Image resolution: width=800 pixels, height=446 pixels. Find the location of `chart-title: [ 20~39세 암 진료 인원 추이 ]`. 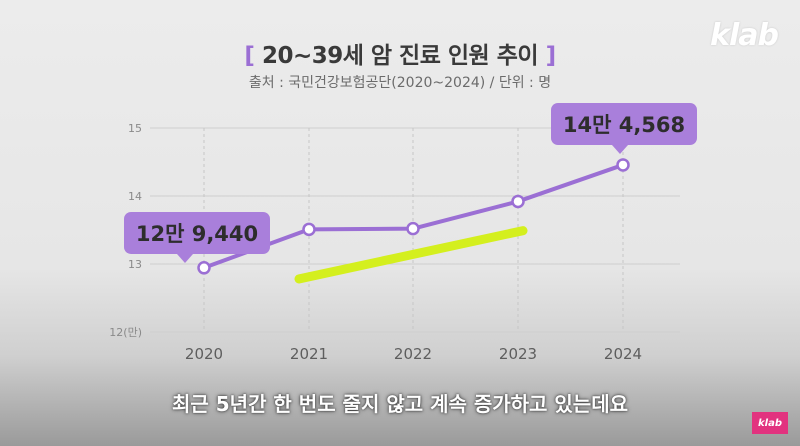

chart-title: [ 20~39세 암 진료 인원 추이 ] is located at coordinates (400, 53).